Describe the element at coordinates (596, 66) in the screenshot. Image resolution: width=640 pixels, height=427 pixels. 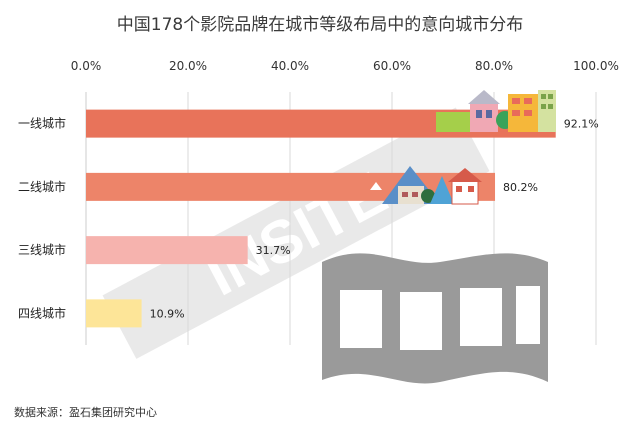
I see `x-tick-label: 100.0%` at that location.